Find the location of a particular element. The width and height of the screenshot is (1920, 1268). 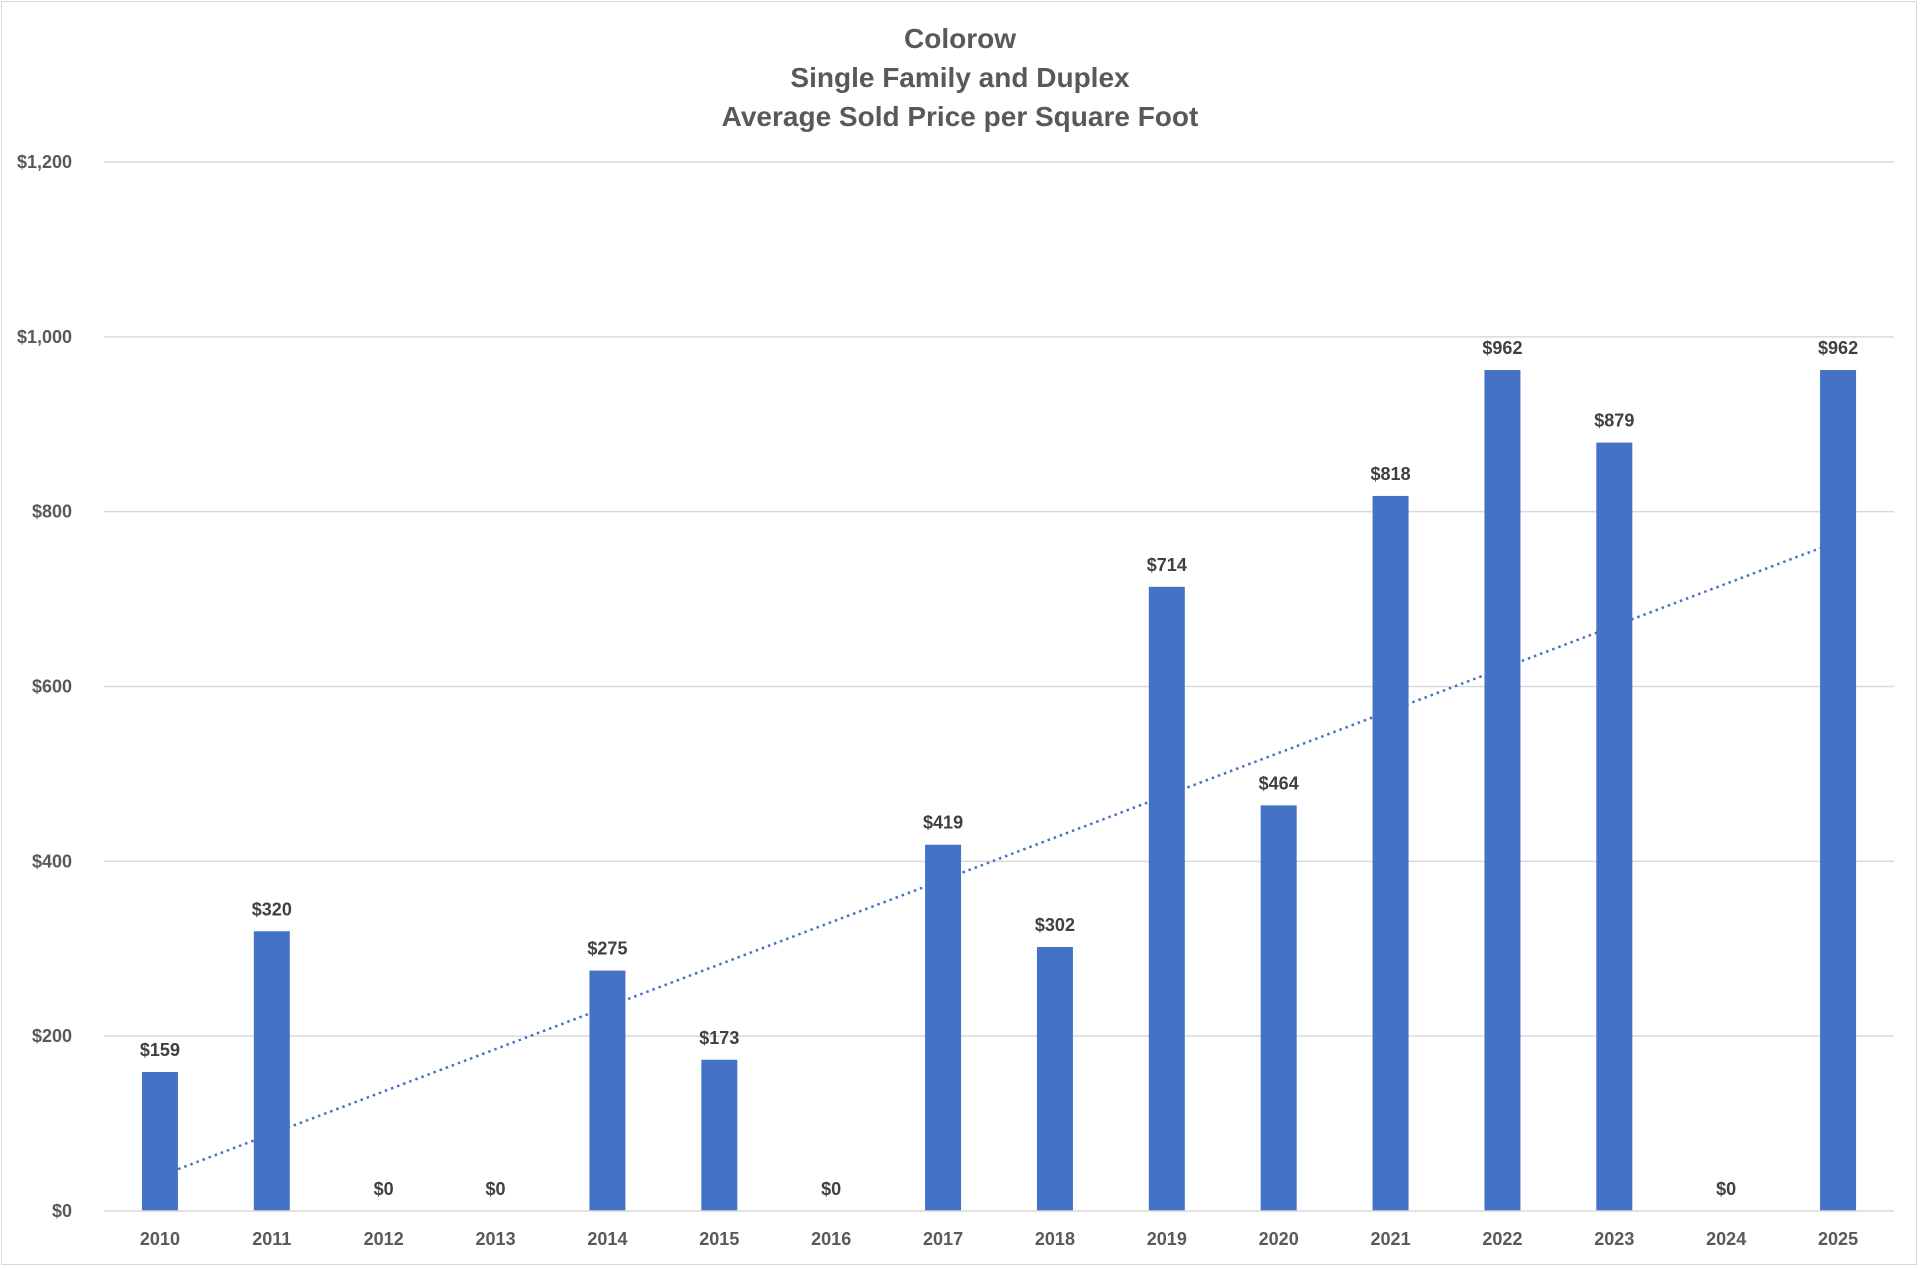

y-tick-label: $400 is located at coordinates (52, 861).